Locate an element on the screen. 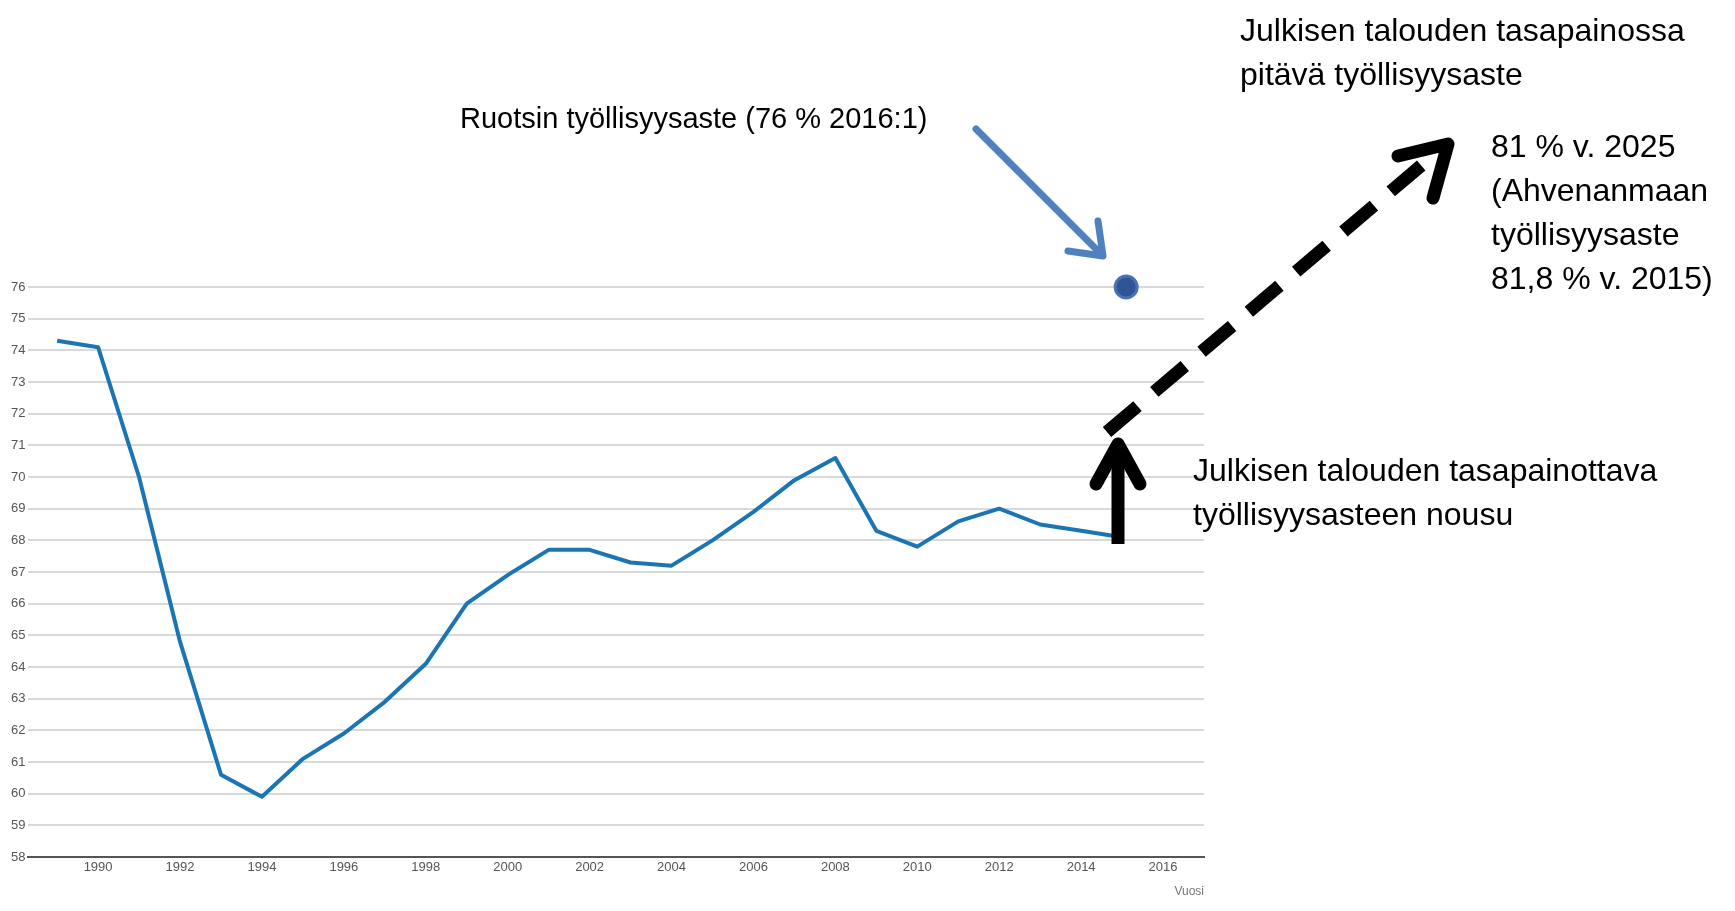 The width and height of the screenshot is (1735, 911). annotation: Julkisen talouden tasapainottava työllisyysasteen nousu is located at coordinates (1425, 492).